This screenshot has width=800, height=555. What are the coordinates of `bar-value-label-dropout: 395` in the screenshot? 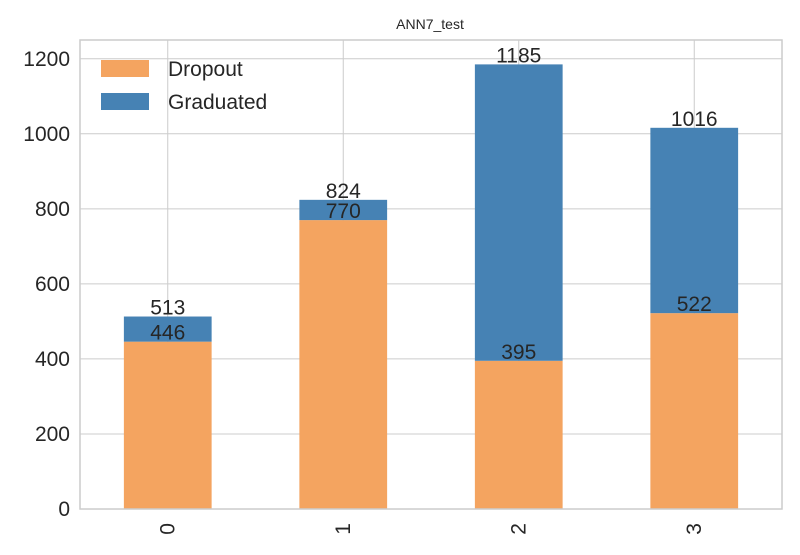 It's located at (518, 352).